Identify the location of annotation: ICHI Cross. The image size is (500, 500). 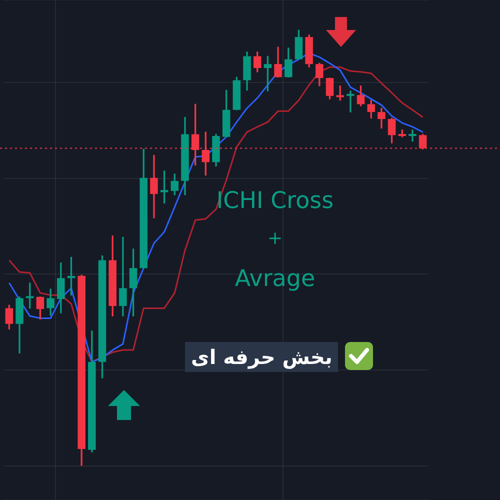
(275, 201).